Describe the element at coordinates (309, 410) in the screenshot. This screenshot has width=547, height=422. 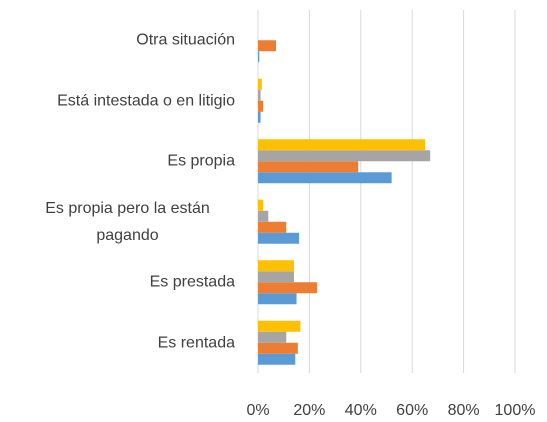
I see `x-tick-label: 20%` at that location.